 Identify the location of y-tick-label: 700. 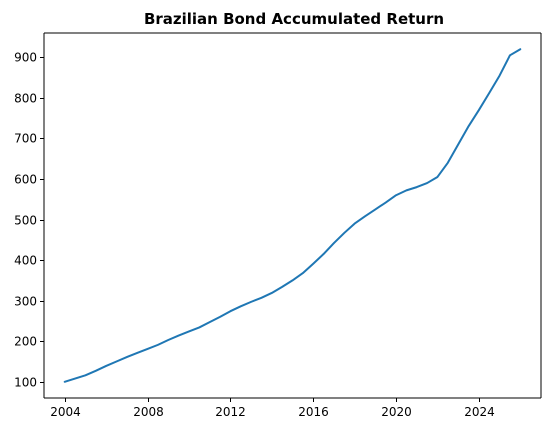
(25, 139).